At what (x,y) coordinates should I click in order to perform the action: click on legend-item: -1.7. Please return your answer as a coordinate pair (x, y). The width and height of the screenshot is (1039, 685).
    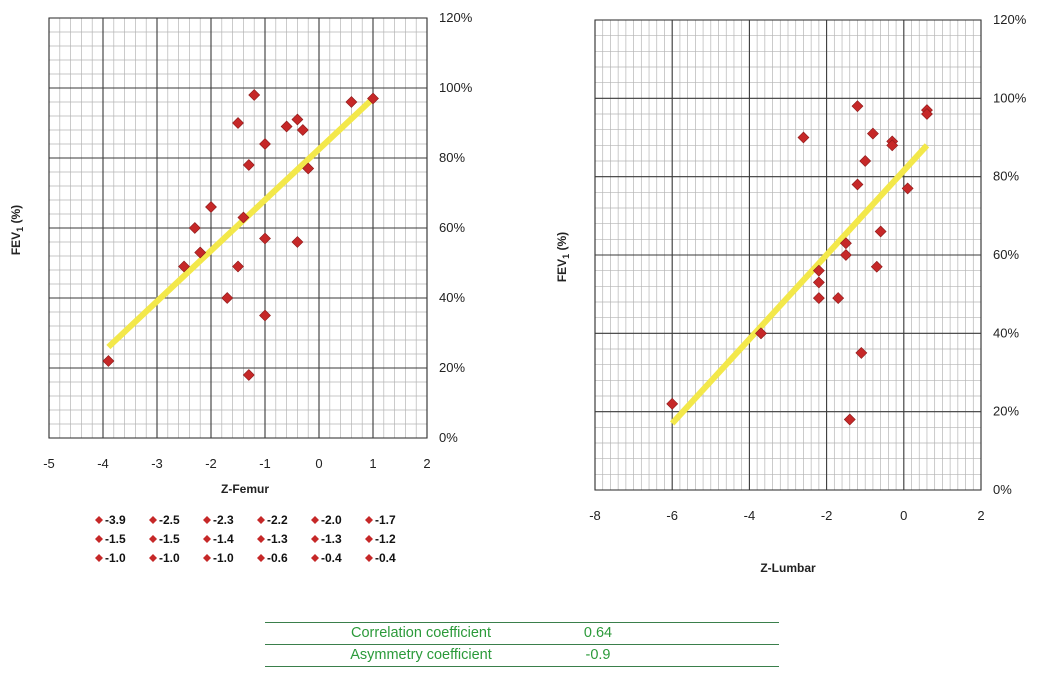
    Looking at the image, I should click on (380, 520).